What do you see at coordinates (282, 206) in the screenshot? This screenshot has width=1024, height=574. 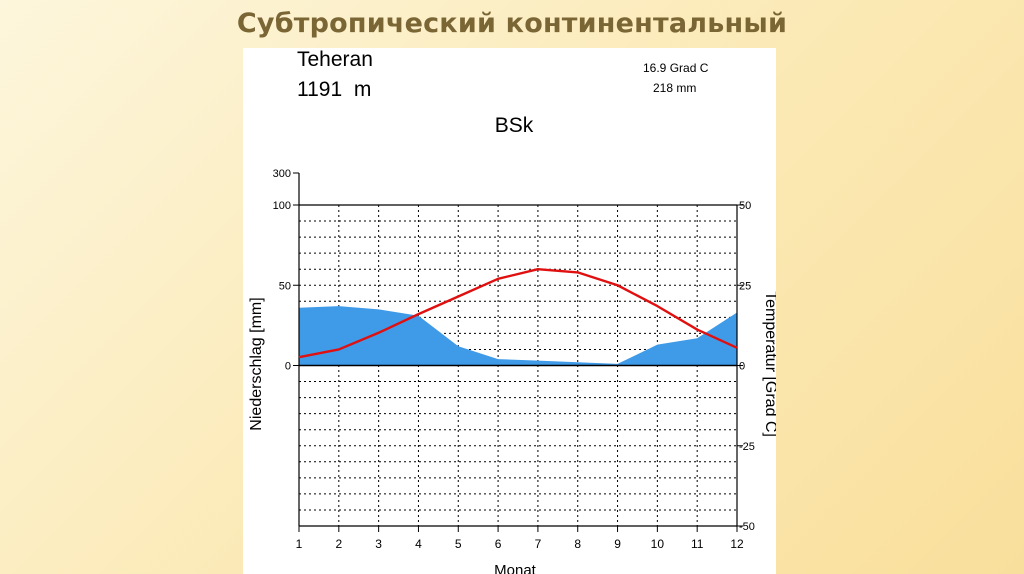 I see `left-tick-label: 100` at bounding box center [282, 206].